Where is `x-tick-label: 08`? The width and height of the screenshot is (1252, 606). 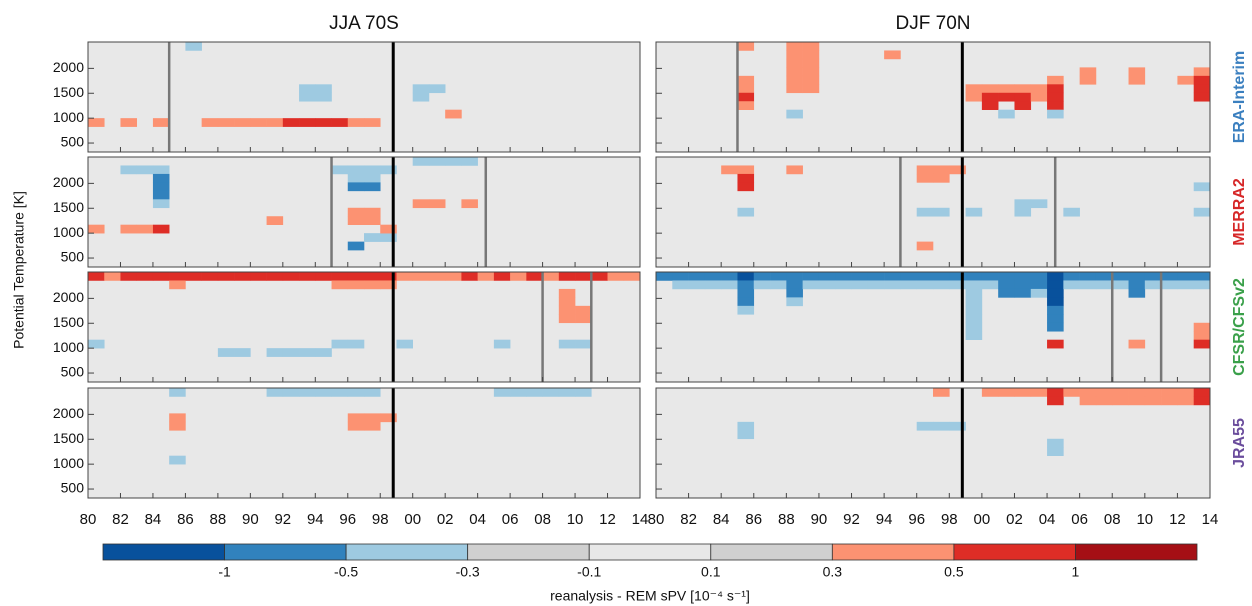
x-tick-label: 08 is located at coordinates (542, 519).